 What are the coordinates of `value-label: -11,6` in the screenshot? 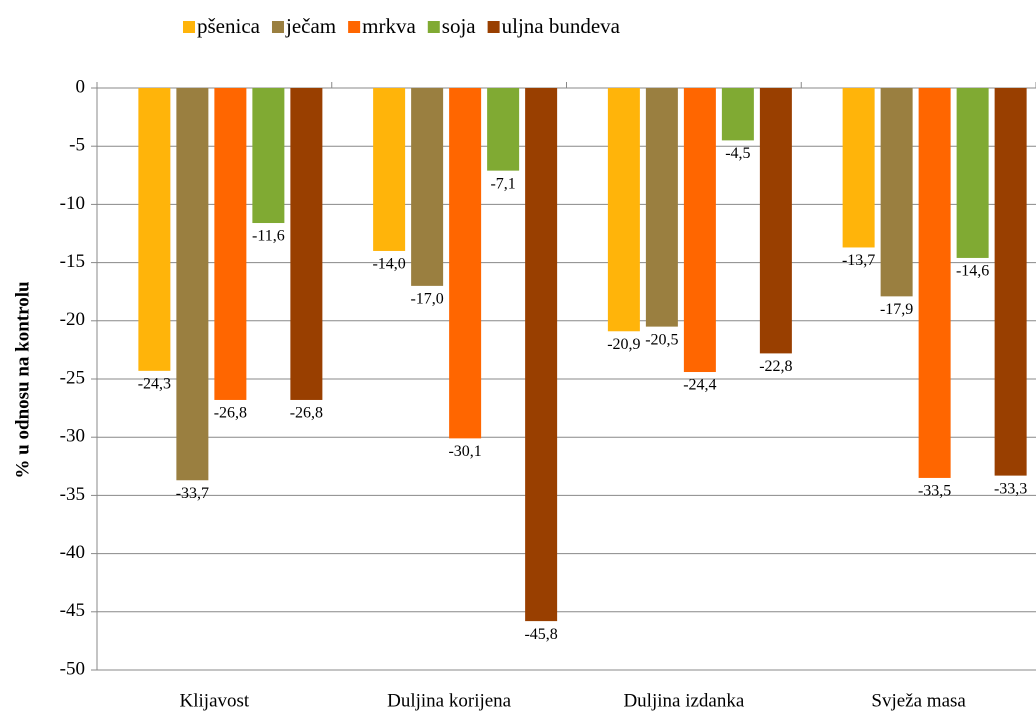 It's located at (268, 236).